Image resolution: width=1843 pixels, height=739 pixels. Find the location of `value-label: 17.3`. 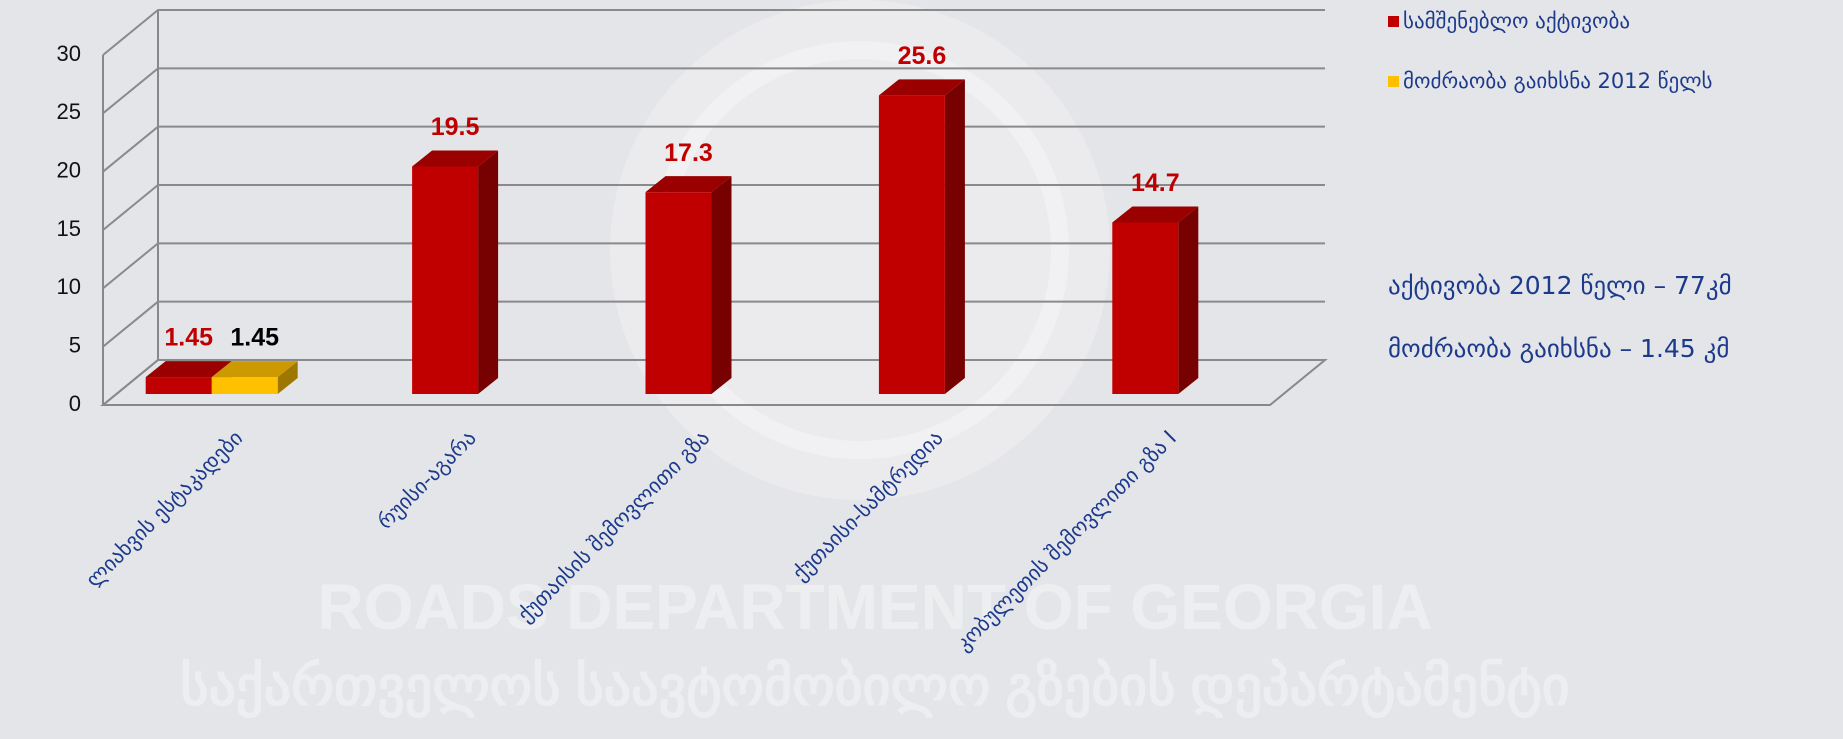

value-label: 17.3 is located at coordinates (688, 153).